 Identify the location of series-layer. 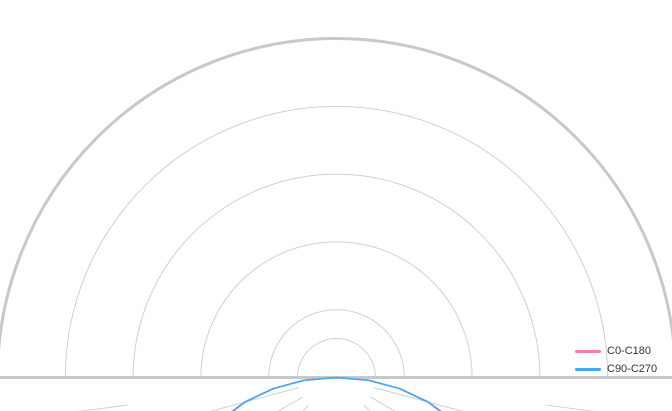
(336, 393).